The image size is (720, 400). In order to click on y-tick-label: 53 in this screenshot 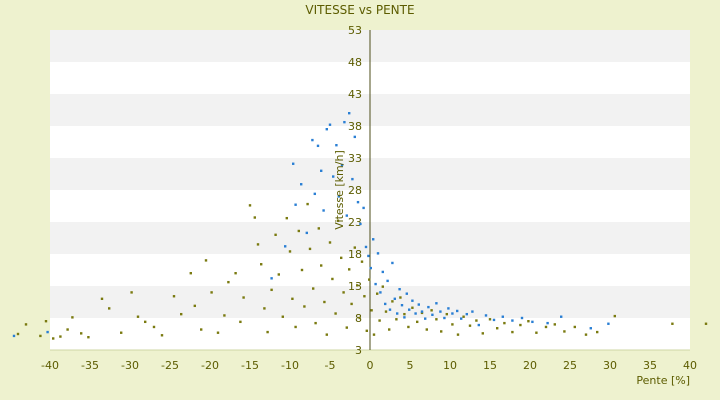, I will do `click(355, 30)`.